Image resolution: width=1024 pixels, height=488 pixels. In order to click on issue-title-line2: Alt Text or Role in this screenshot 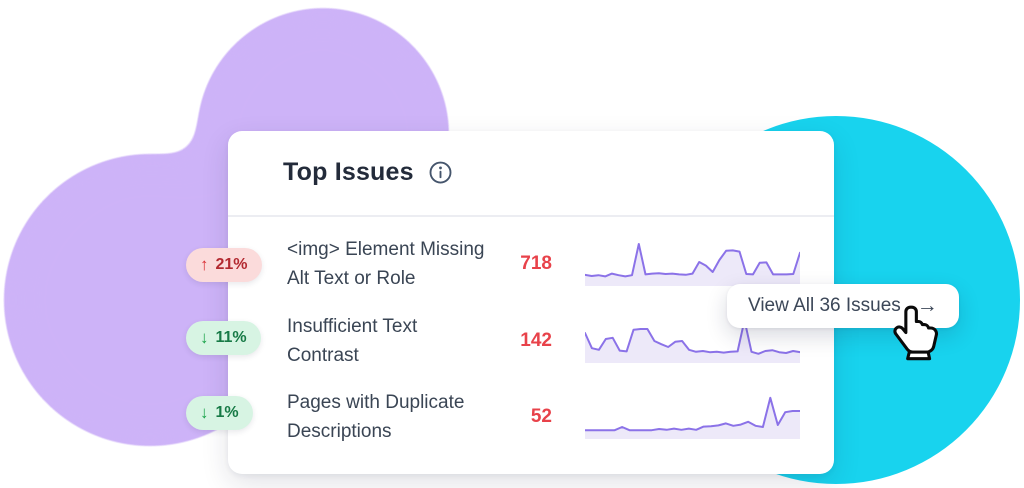, I will do `click(351, 278)`.